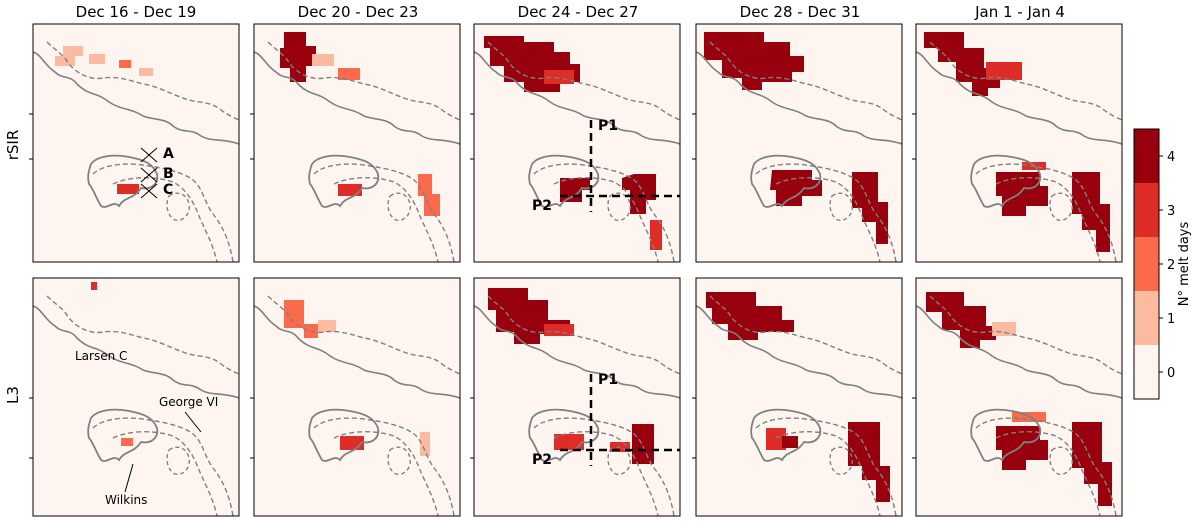 The height and width of the screenshot is (522, 1196). I want to click on row-label-l3: L3, so click(13, 395).